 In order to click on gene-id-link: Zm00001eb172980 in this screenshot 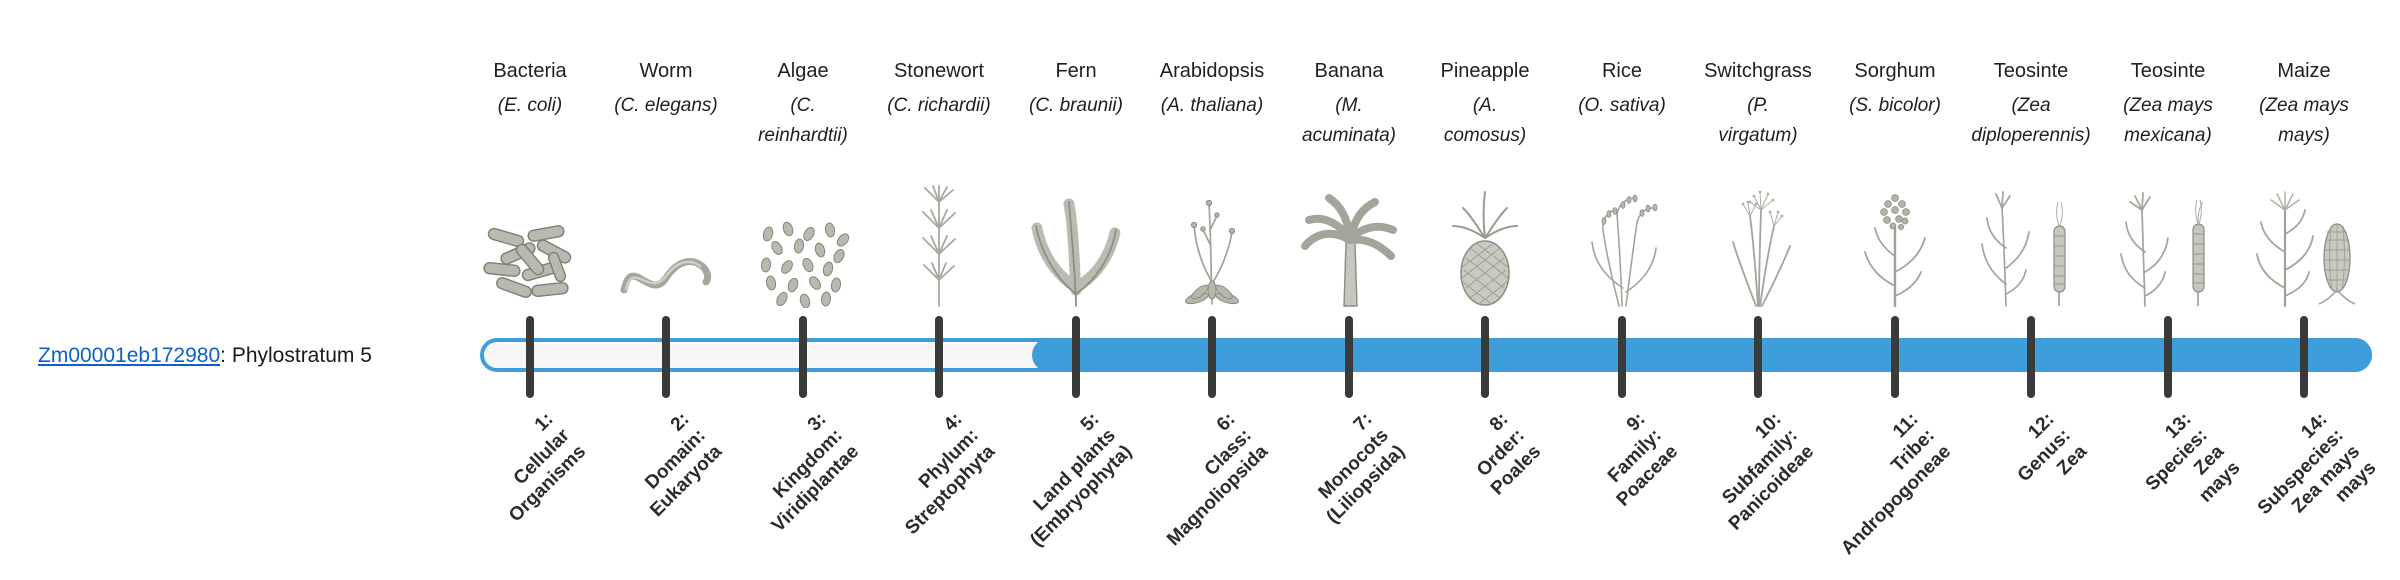, I will do `click(129, 355)`.